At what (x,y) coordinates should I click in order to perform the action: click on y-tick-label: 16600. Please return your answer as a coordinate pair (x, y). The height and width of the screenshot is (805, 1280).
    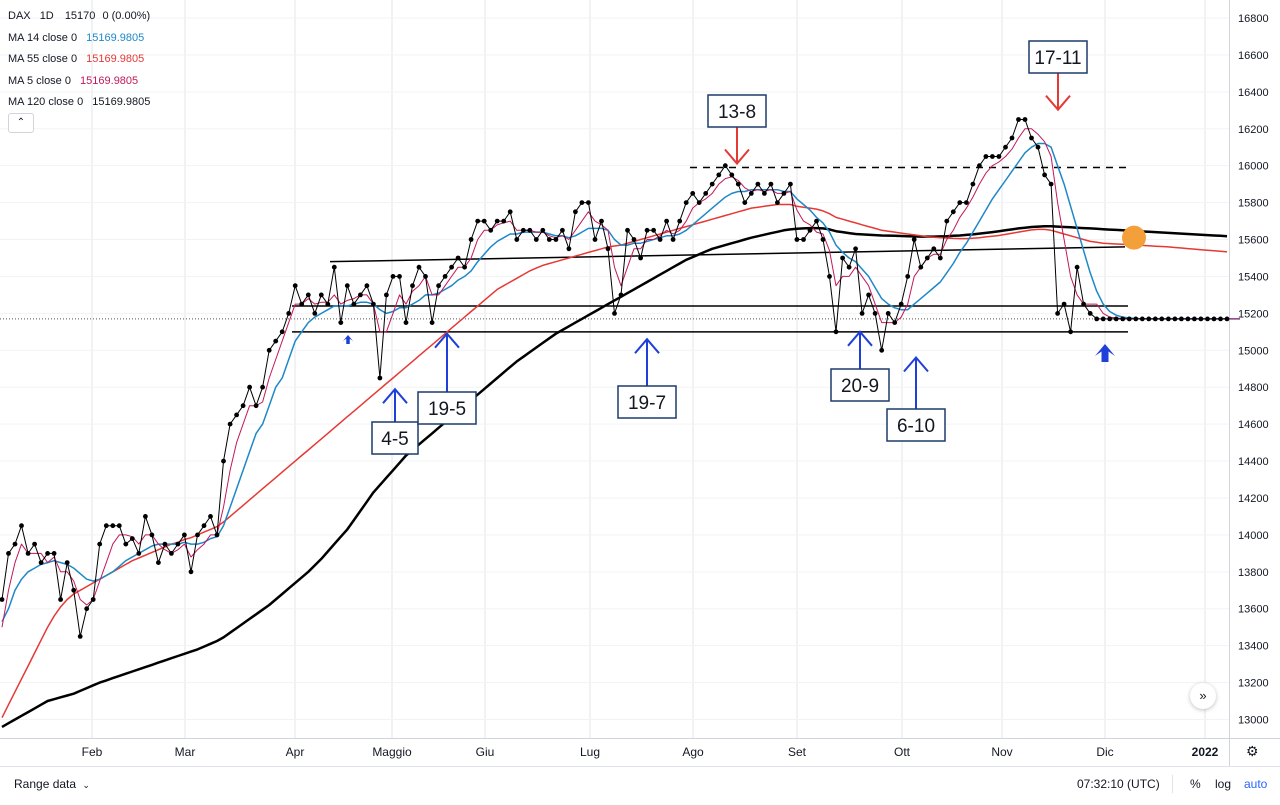
    Looking at the image, I should click on (1253, 56).